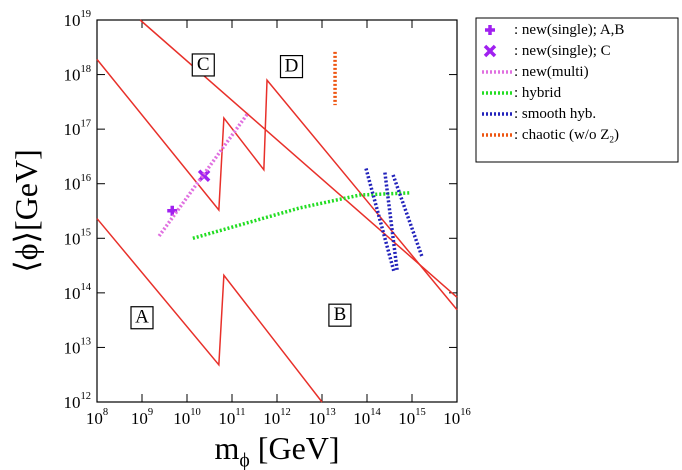 This screenshot has height=470, width=682. I want to click on x-tick-label: 1015​, so click(412, 418).